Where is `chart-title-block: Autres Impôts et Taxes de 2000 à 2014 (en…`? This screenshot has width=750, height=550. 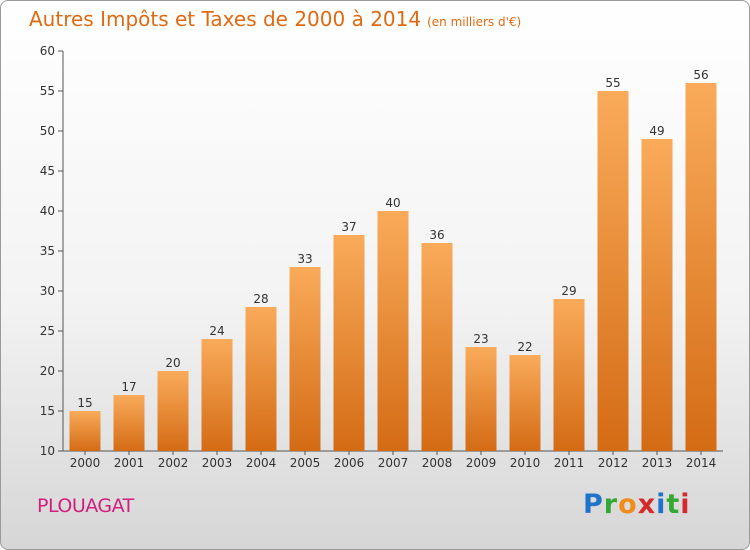
chart-title-block: Autres Impôts et Taxes de 2000 à 2014 (en… is located at coordinates (275, 19).